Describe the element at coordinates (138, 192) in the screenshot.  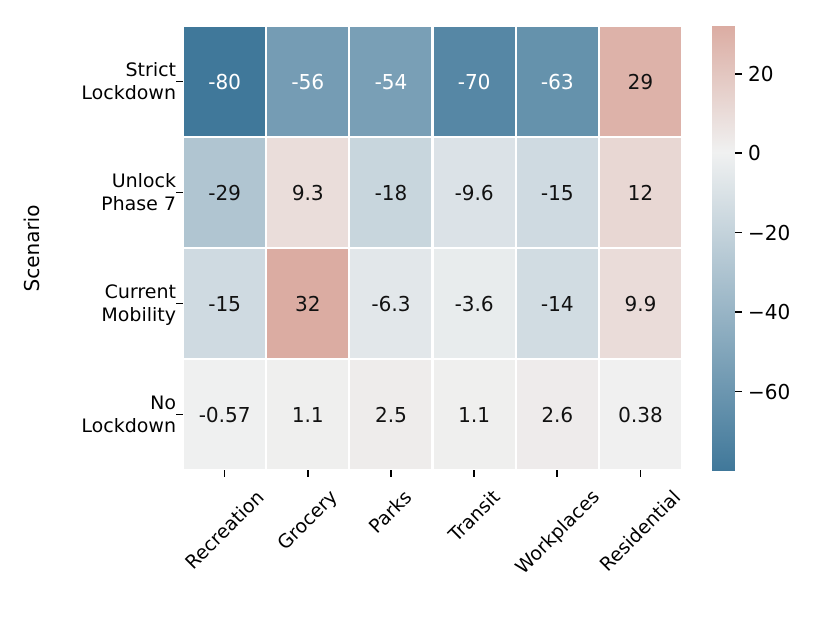
I see `y-tick-label: Unlock Phase 7` at that location.